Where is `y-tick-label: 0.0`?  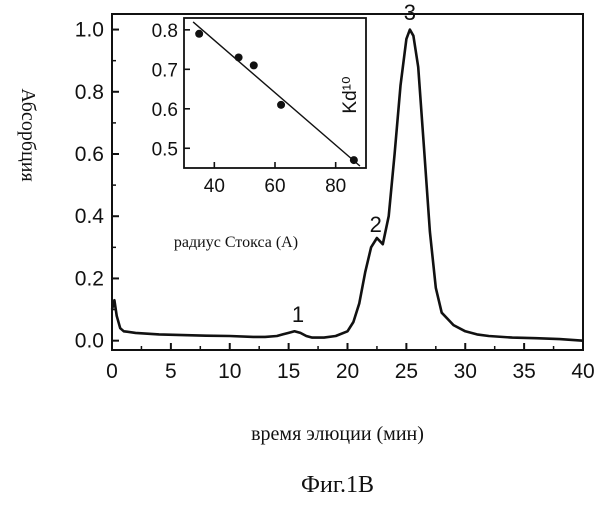 y-tick-label: 0.0 is located at coordinates (89, 341).